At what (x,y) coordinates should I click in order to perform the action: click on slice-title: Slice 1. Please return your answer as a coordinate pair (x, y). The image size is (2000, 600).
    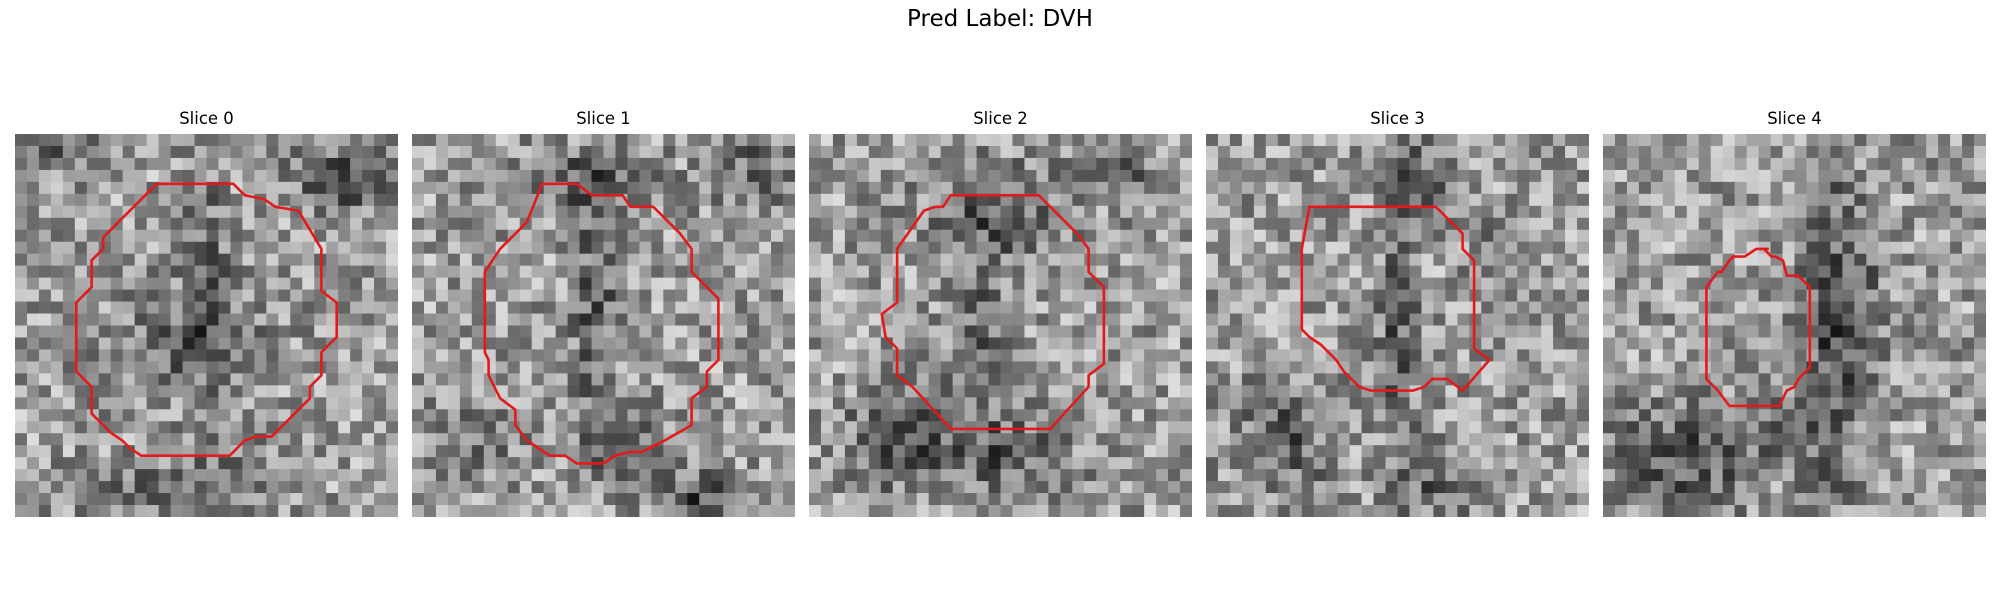
    Looking at the image, I should click on (603, 118).